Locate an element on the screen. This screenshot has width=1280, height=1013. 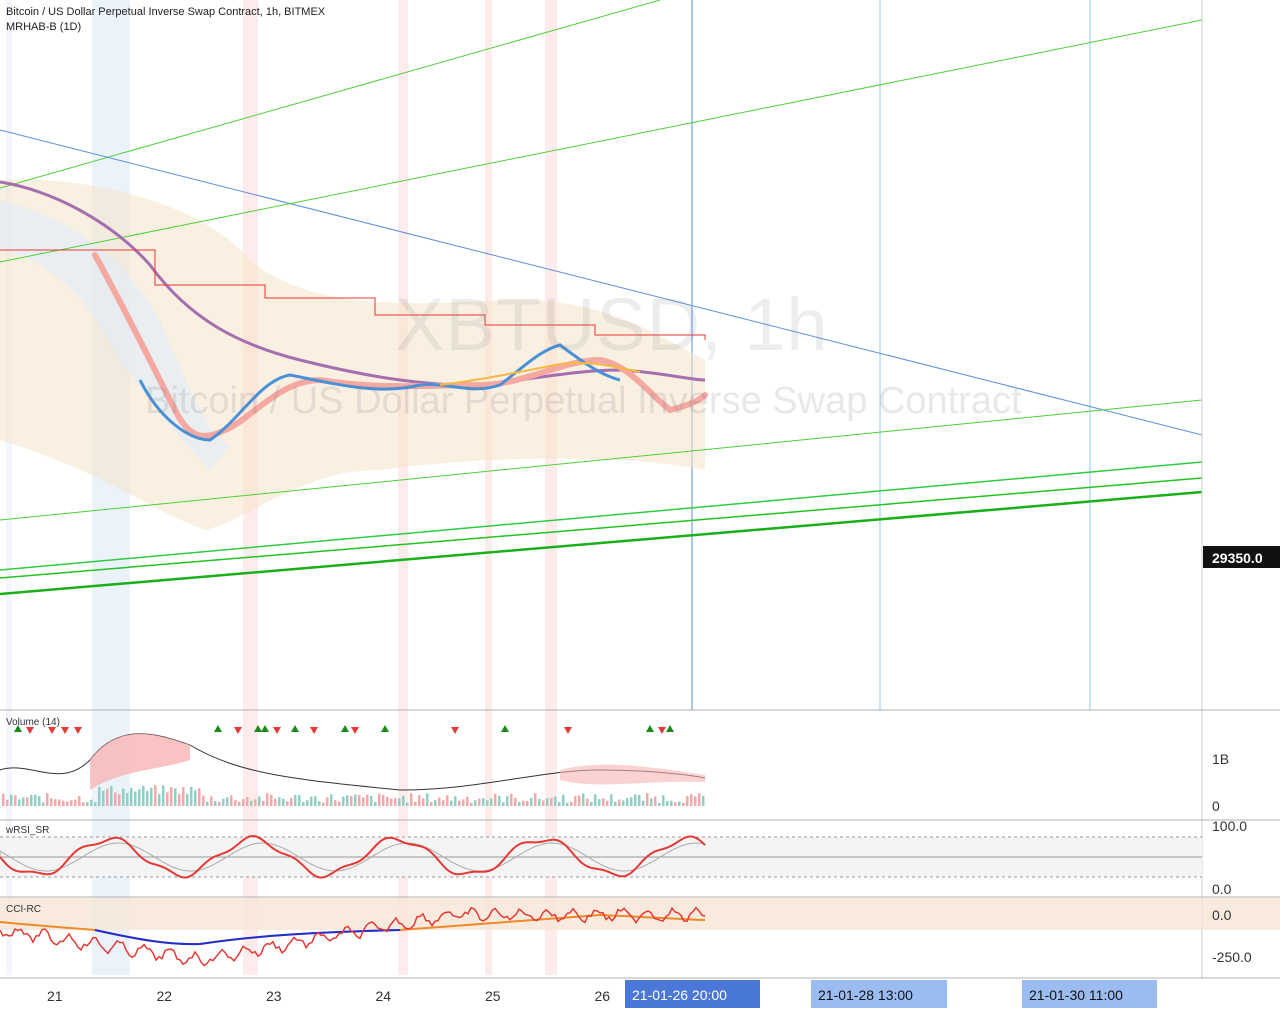
x-tick-label: 22 is located at coordinates (165, 996).